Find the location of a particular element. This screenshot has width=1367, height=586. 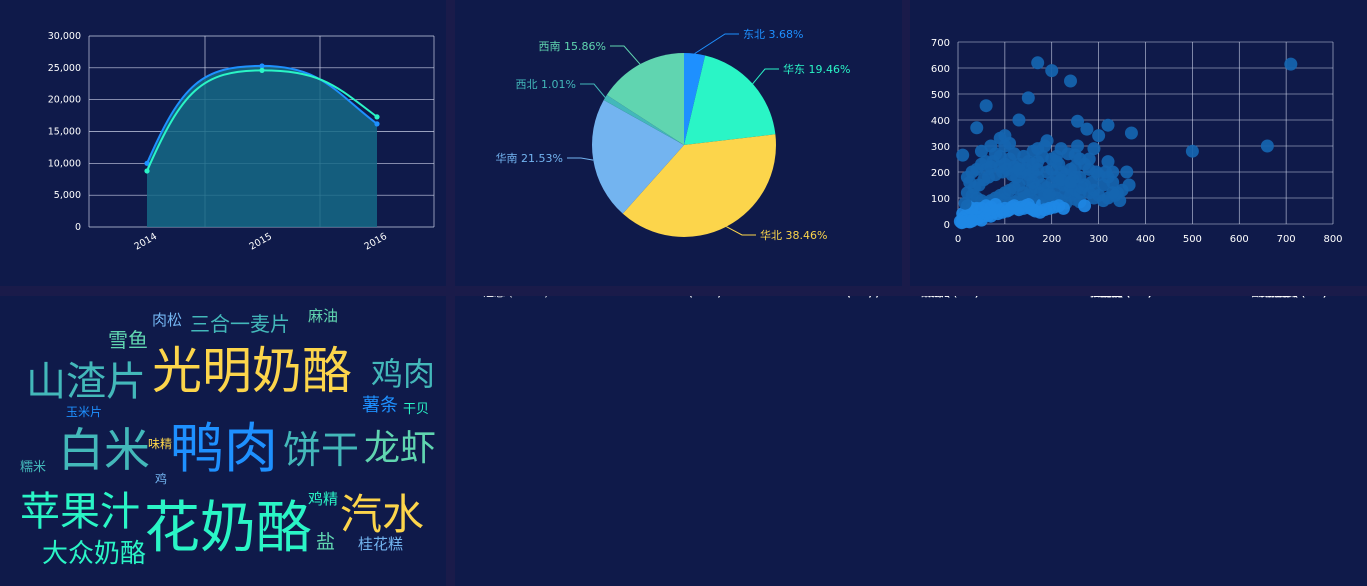

pie-label: 华北 38.46% is located at coordinates (793, 235).